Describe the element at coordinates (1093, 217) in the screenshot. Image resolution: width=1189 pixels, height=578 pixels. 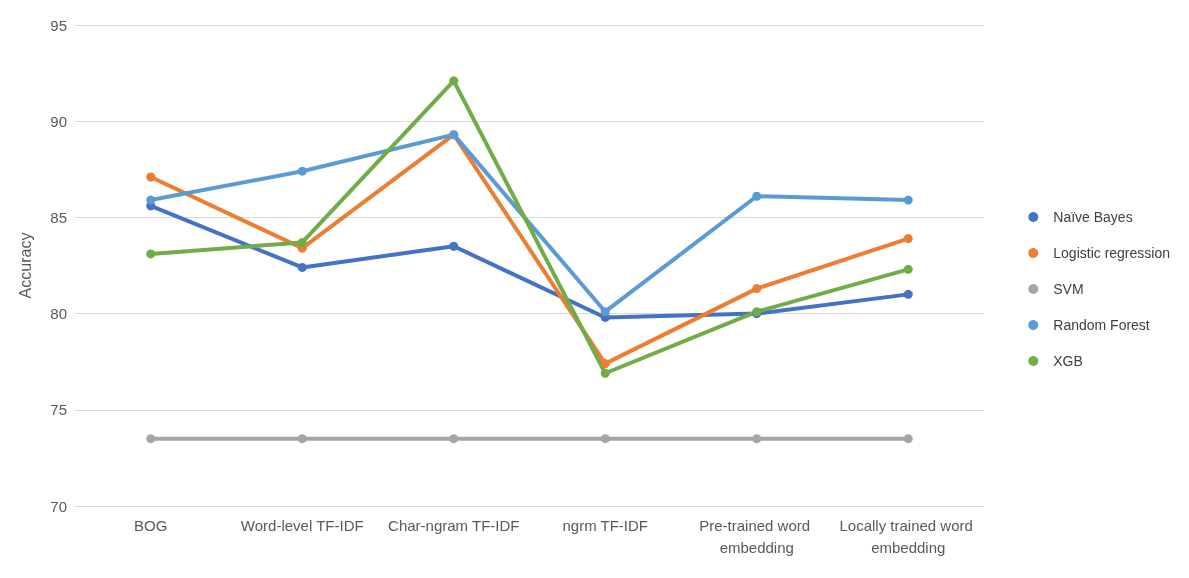
I see `legend-label: Naïve Bayes` at that location.